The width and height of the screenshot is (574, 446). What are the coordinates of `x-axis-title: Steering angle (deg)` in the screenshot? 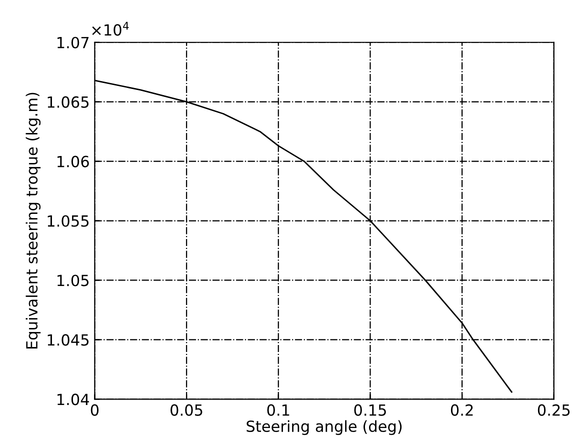 It's located at (324, 427).